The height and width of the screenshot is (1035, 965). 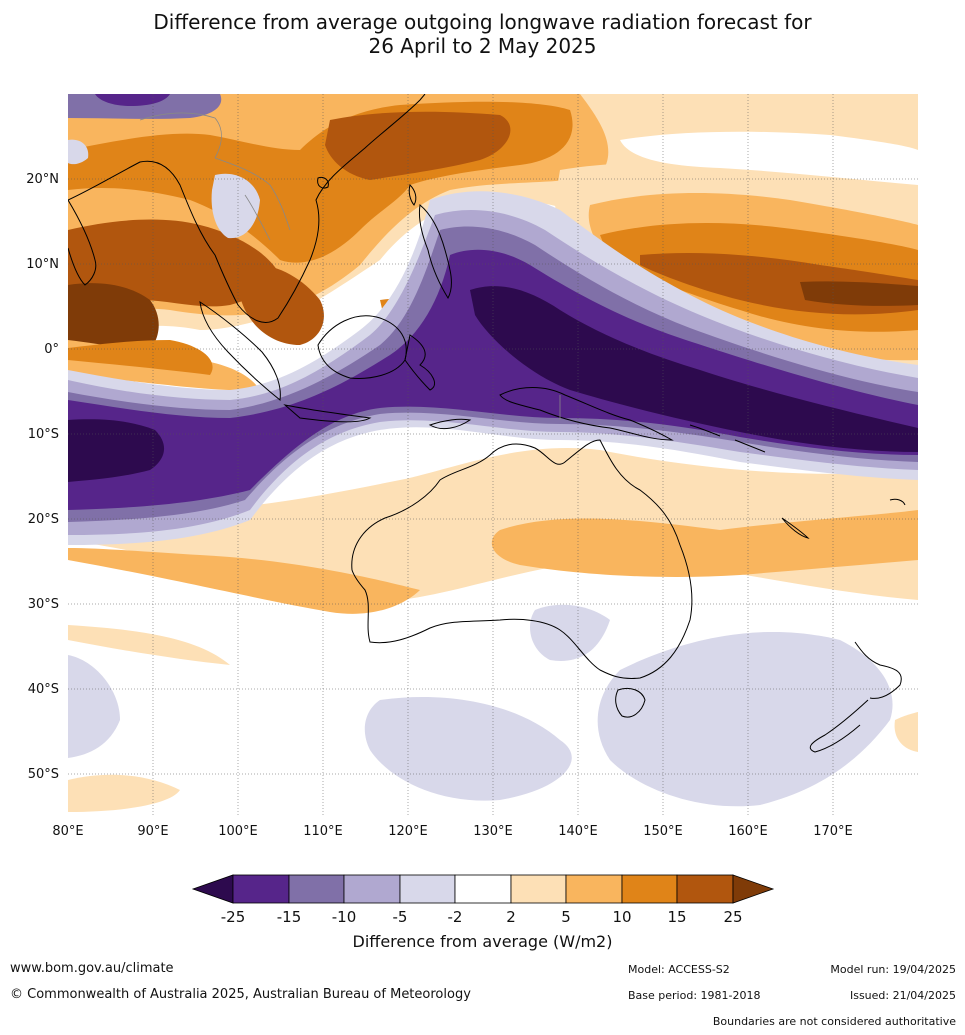 I want to click on asia-mainland-coast, so click(x=247, y=208).